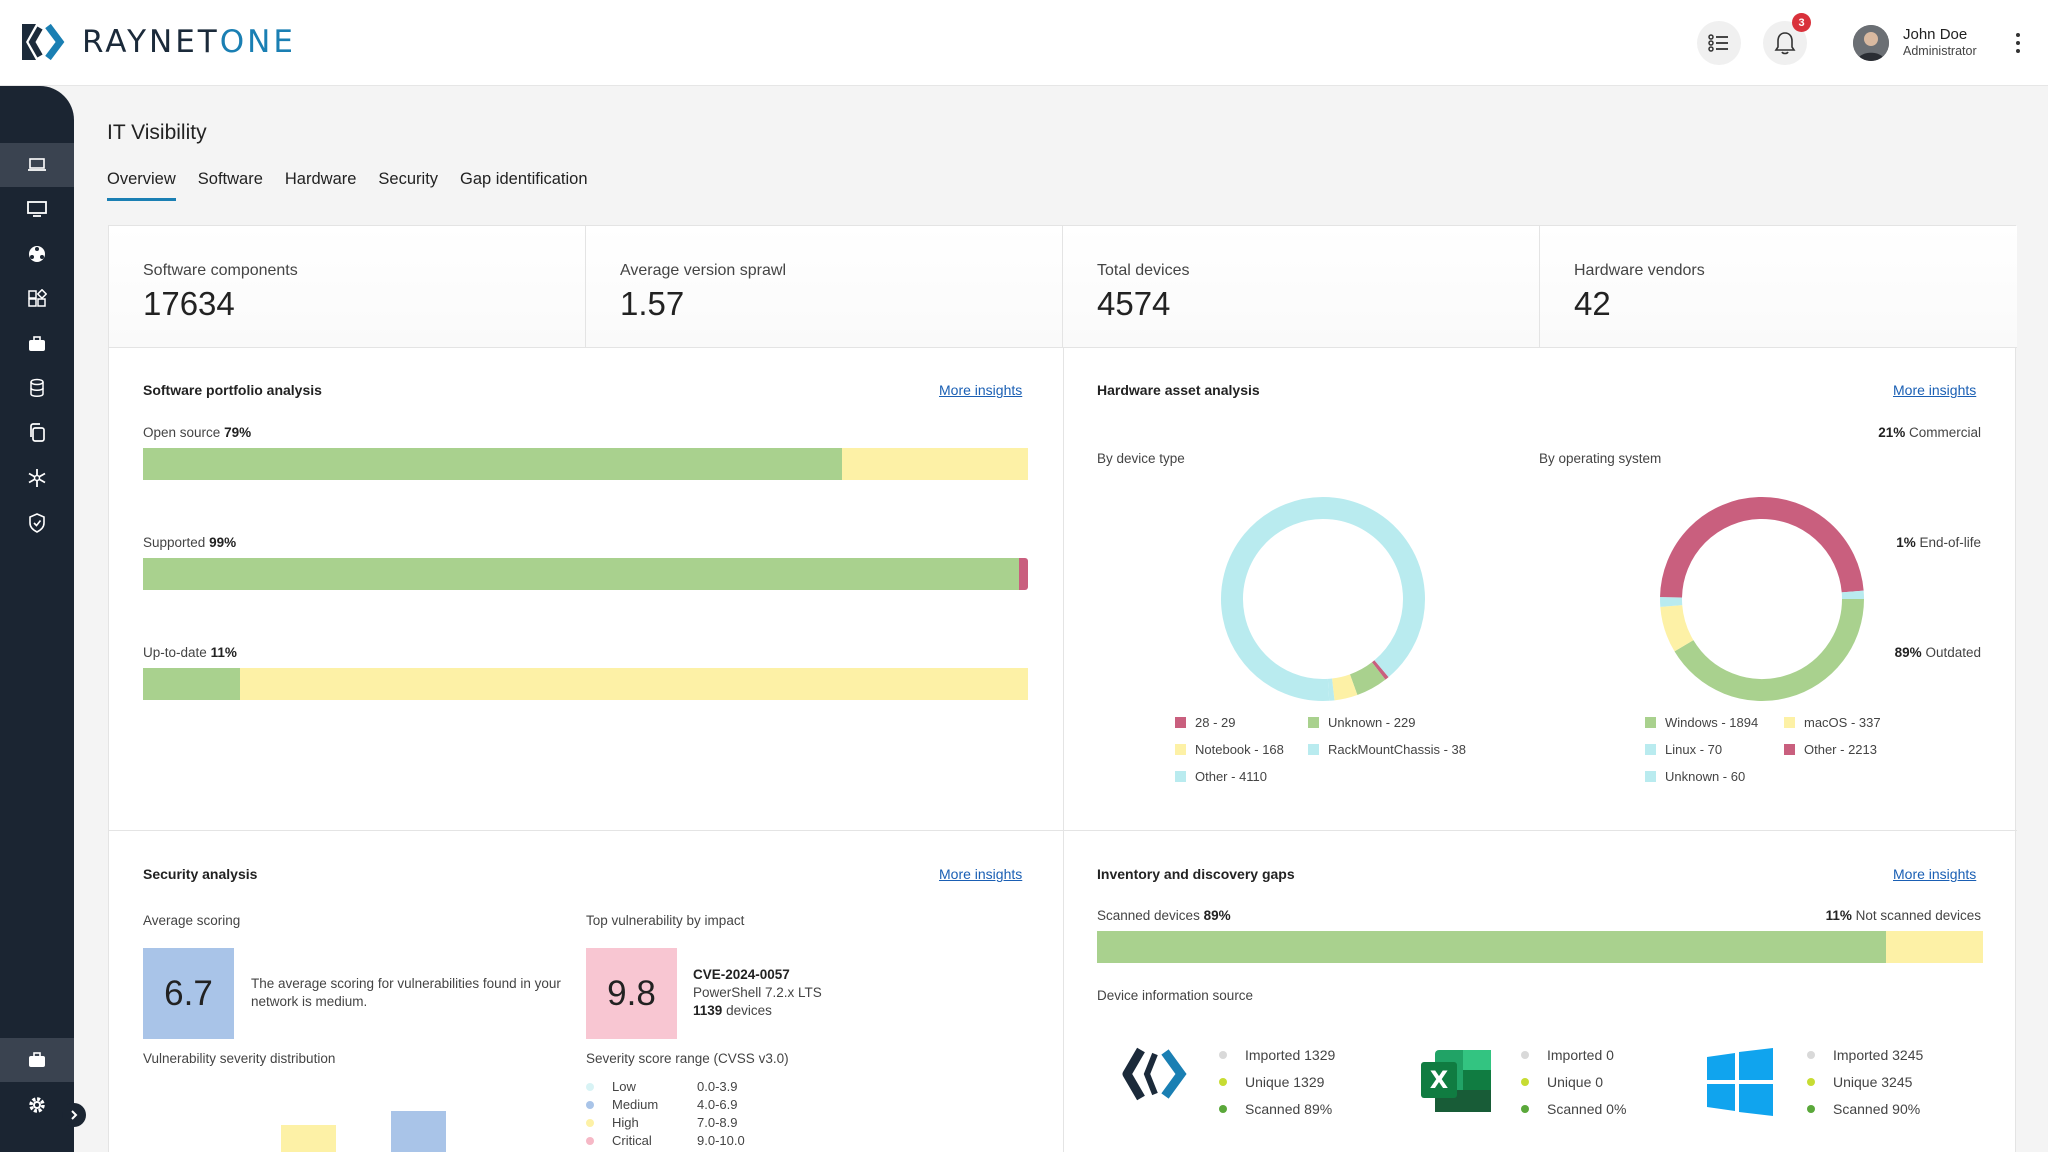 This screenshot has height=1152, width=2048. Describe the element at coordinates (37, 388) in the screenshot. I see `sidebar-item-data` at that location.